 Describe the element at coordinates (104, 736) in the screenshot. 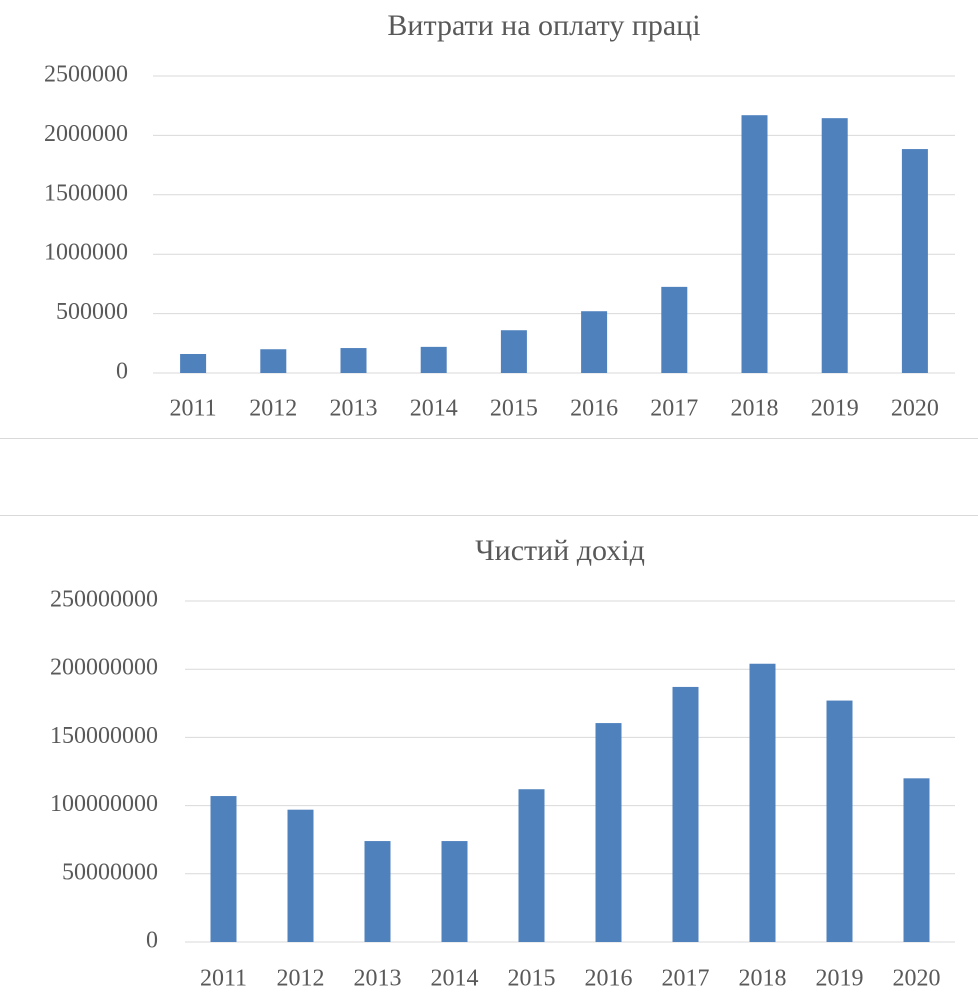

I see `y-tick-label: 150000000` at that location.